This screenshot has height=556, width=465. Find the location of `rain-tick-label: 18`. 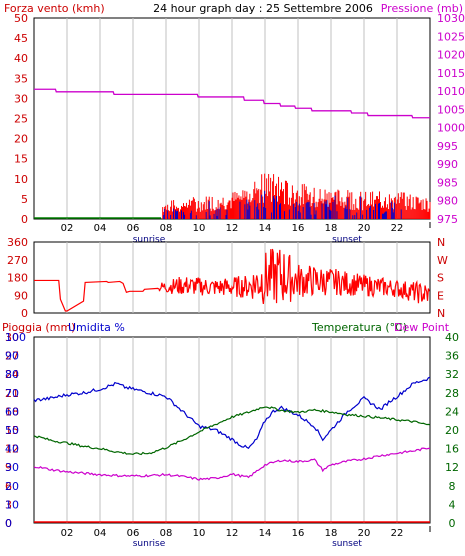

rain-tick-label: 18 is located at coordinates (12, 411).